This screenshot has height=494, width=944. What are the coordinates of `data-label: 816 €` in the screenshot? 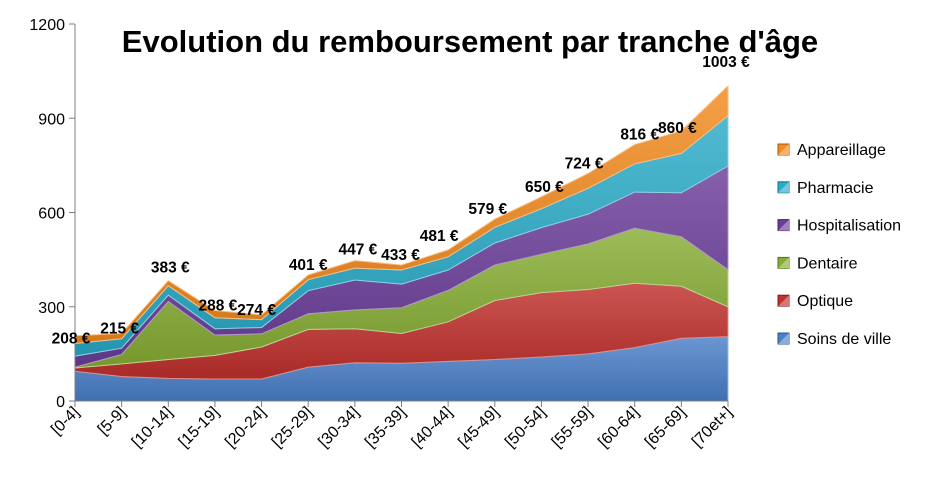 It's located at (639, 135).